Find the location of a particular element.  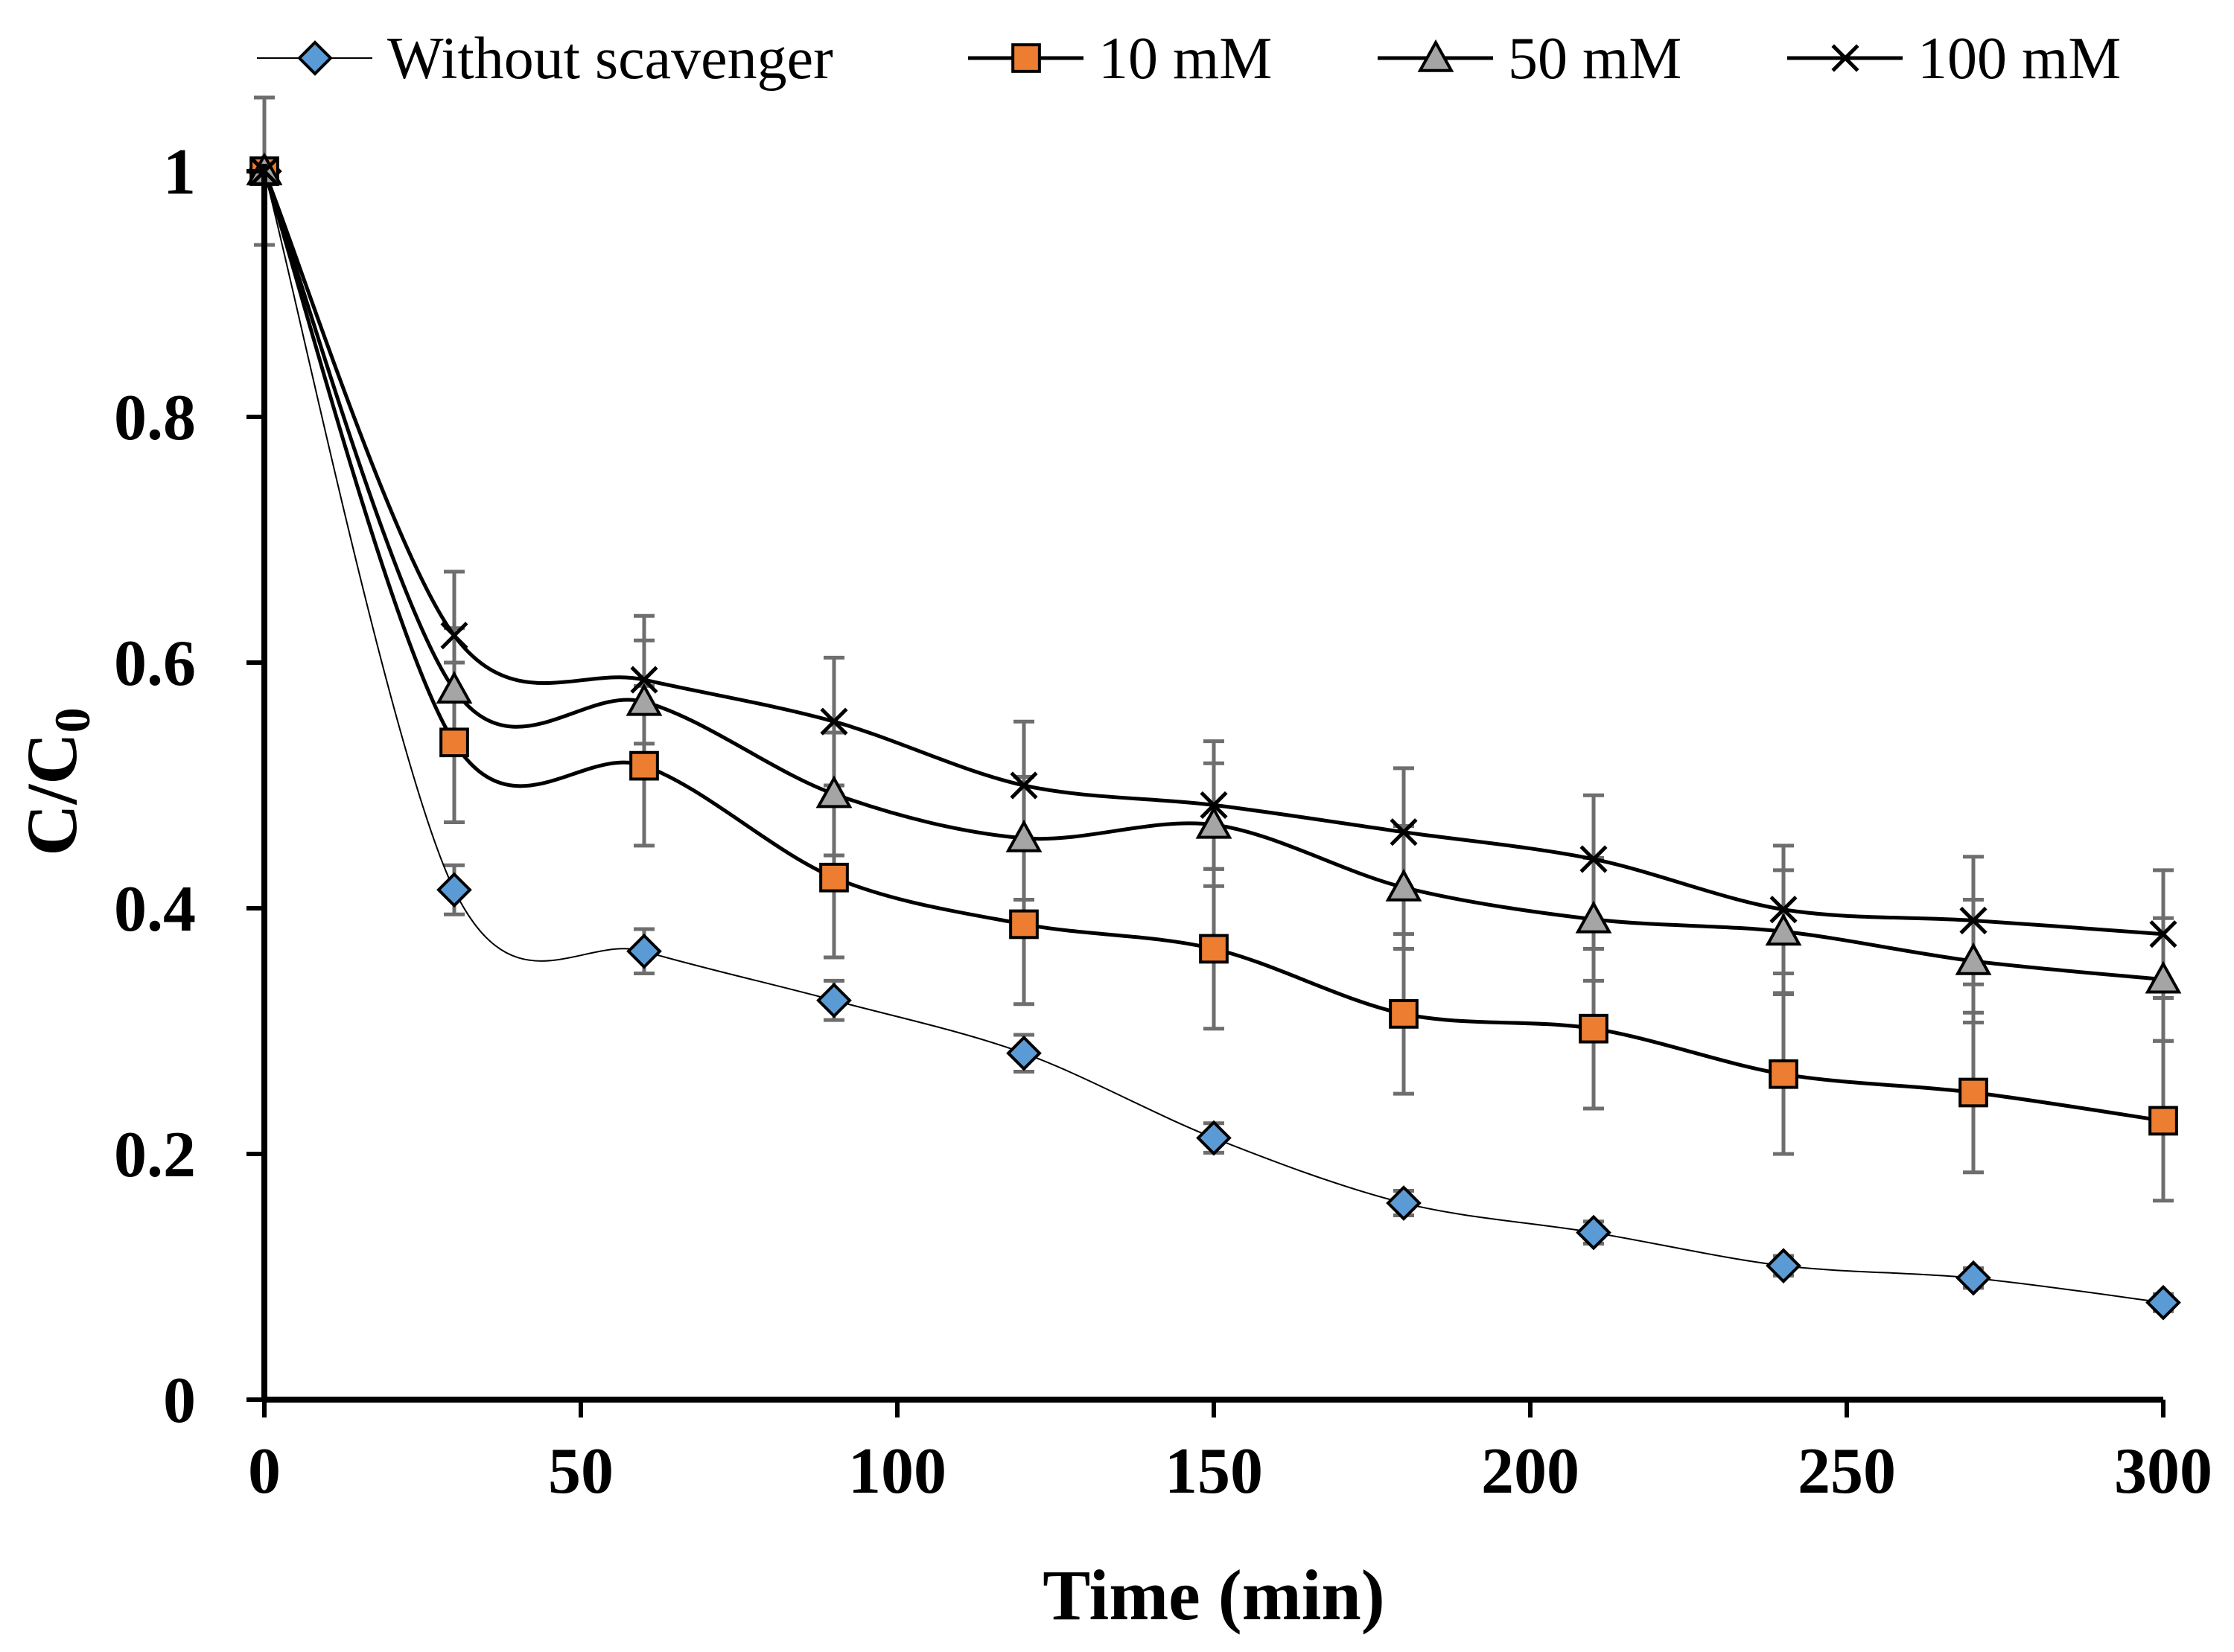

legend-entry: Without scavenger is located at coordinates (545, 59).